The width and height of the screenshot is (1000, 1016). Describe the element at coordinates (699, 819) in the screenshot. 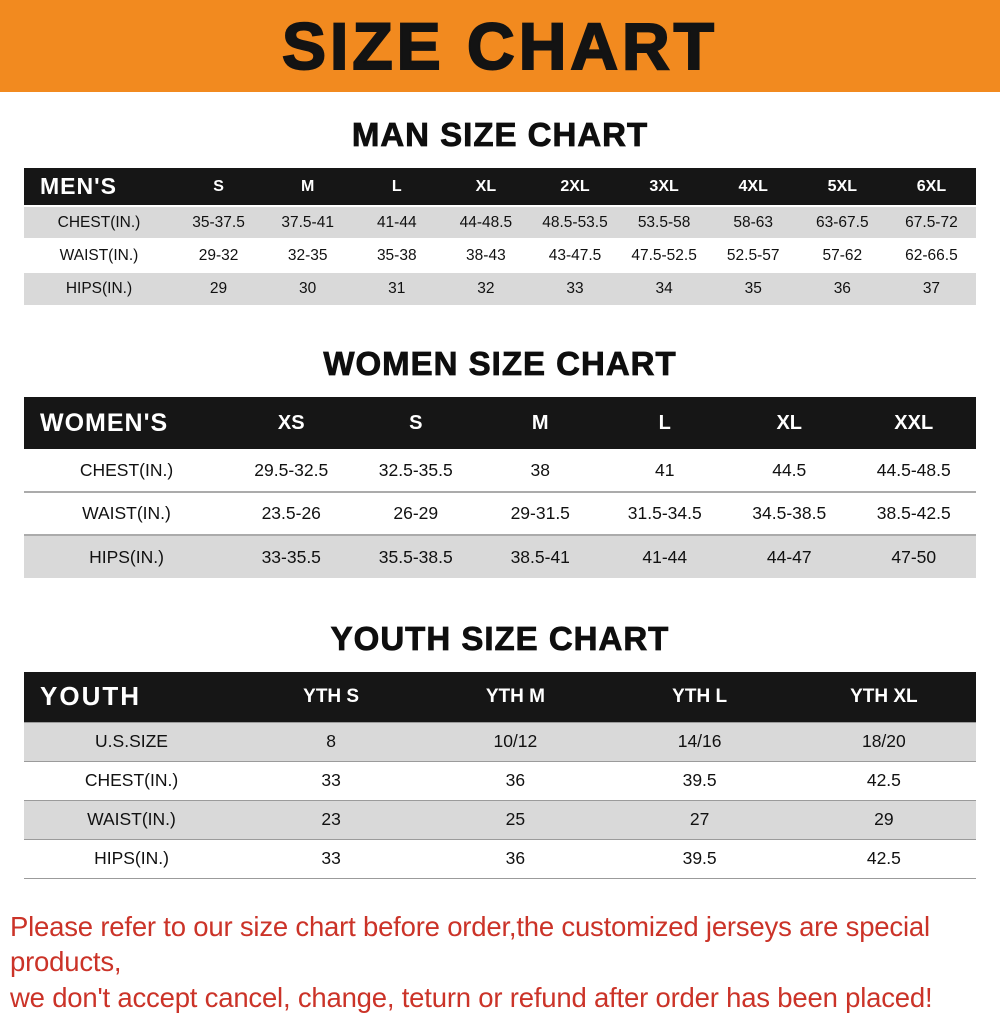

I see `size-cell: 27` at that location.